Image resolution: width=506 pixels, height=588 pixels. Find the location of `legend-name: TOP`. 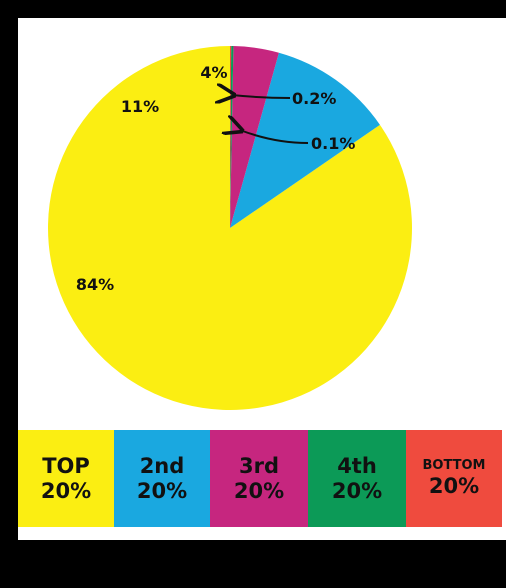

legend-name: TOP is located at coordinates (66, 466).